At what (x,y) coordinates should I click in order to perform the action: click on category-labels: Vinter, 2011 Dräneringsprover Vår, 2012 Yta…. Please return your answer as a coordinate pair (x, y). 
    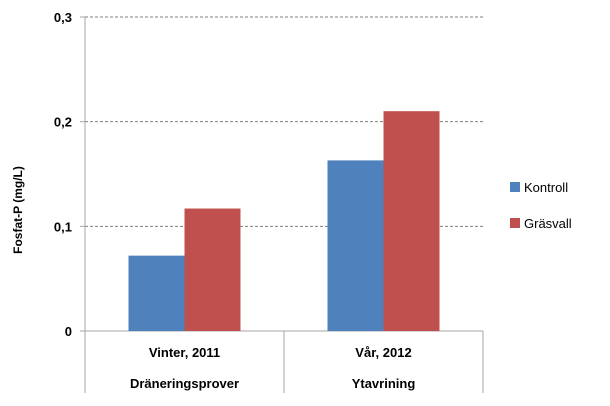
    Looking at the image, I should click on (272, 368).